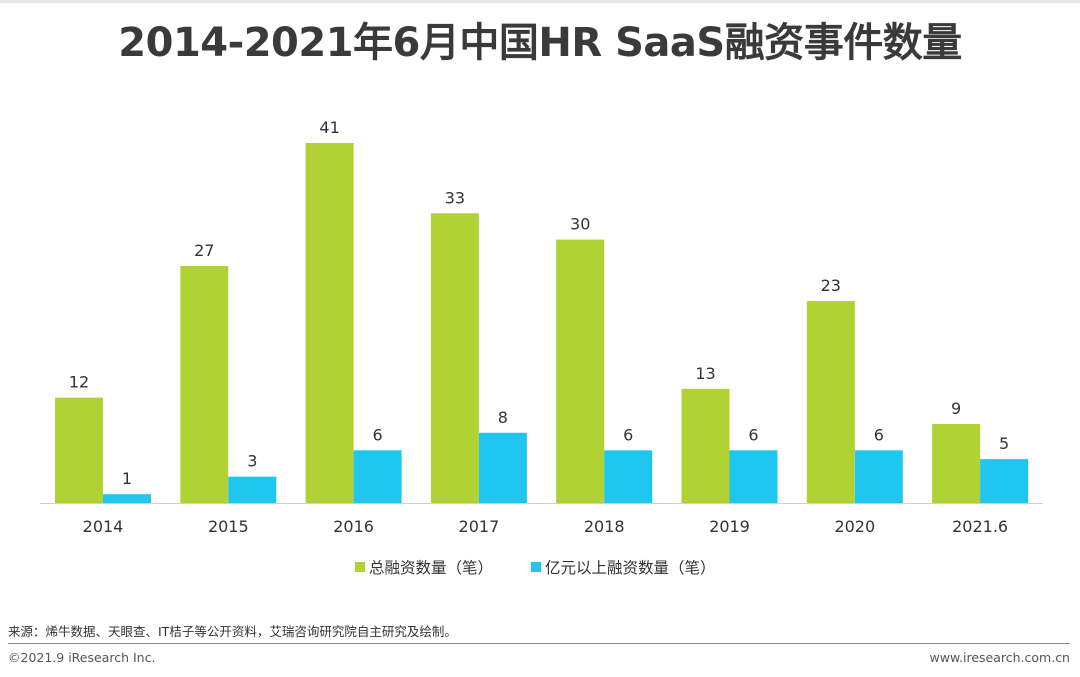  Describe the element at coordinates (431, 568) in the screenshot. I see `legend-label-total: 总融资数量（笔）` at that location.